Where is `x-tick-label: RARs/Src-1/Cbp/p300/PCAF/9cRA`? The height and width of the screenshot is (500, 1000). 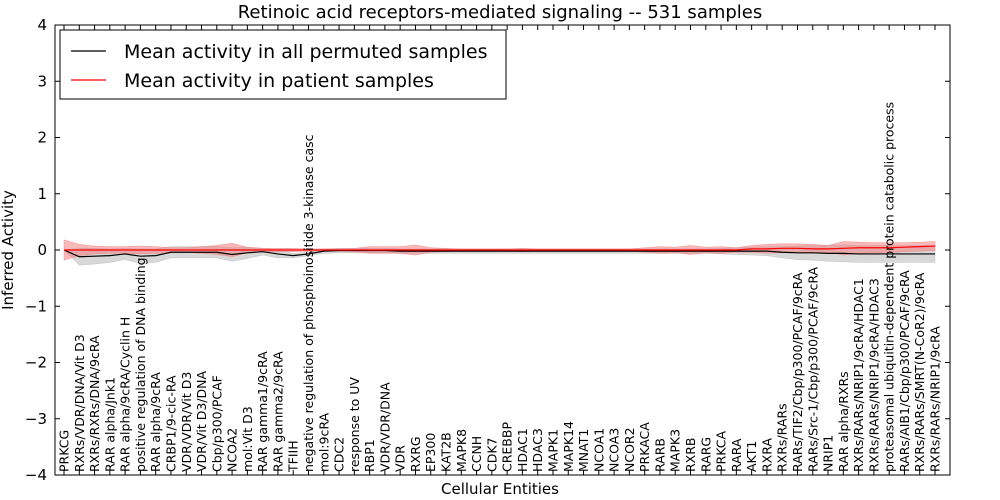
x-tick-label: RARs/Src-1/Cbp/p300/PCAF/9cRA is located at coordinates (812, 369).